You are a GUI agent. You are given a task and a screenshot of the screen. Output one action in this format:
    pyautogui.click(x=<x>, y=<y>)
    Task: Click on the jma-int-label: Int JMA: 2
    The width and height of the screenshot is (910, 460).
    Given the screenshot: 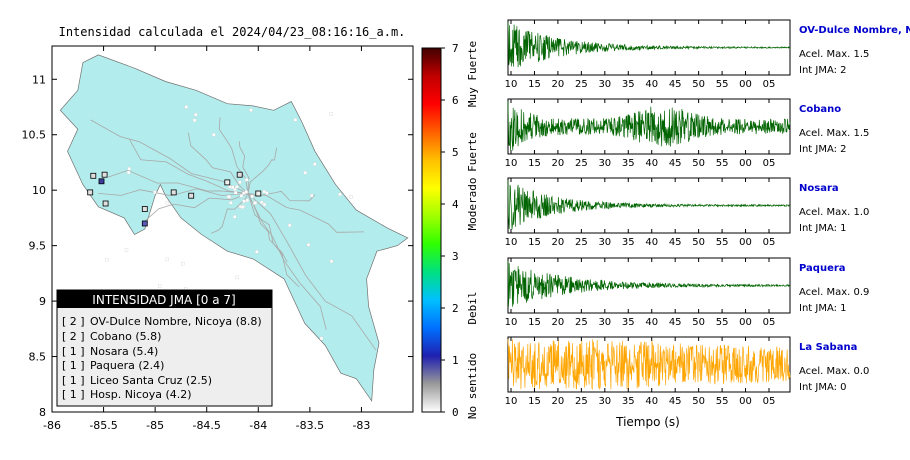 What is the action you would take?
    pyautogui.click(x=823, y=70)
    